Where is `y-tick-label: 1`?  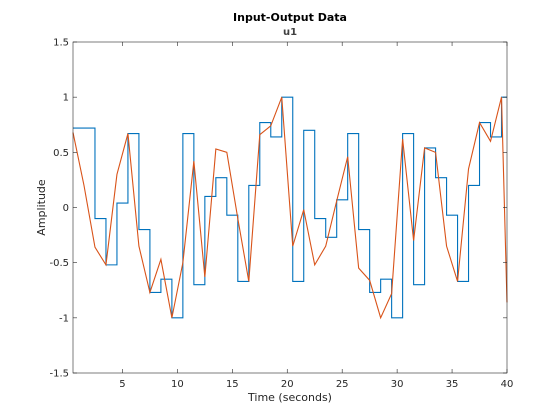 y-tick-label: 1 is located at coordinates (66, 98).